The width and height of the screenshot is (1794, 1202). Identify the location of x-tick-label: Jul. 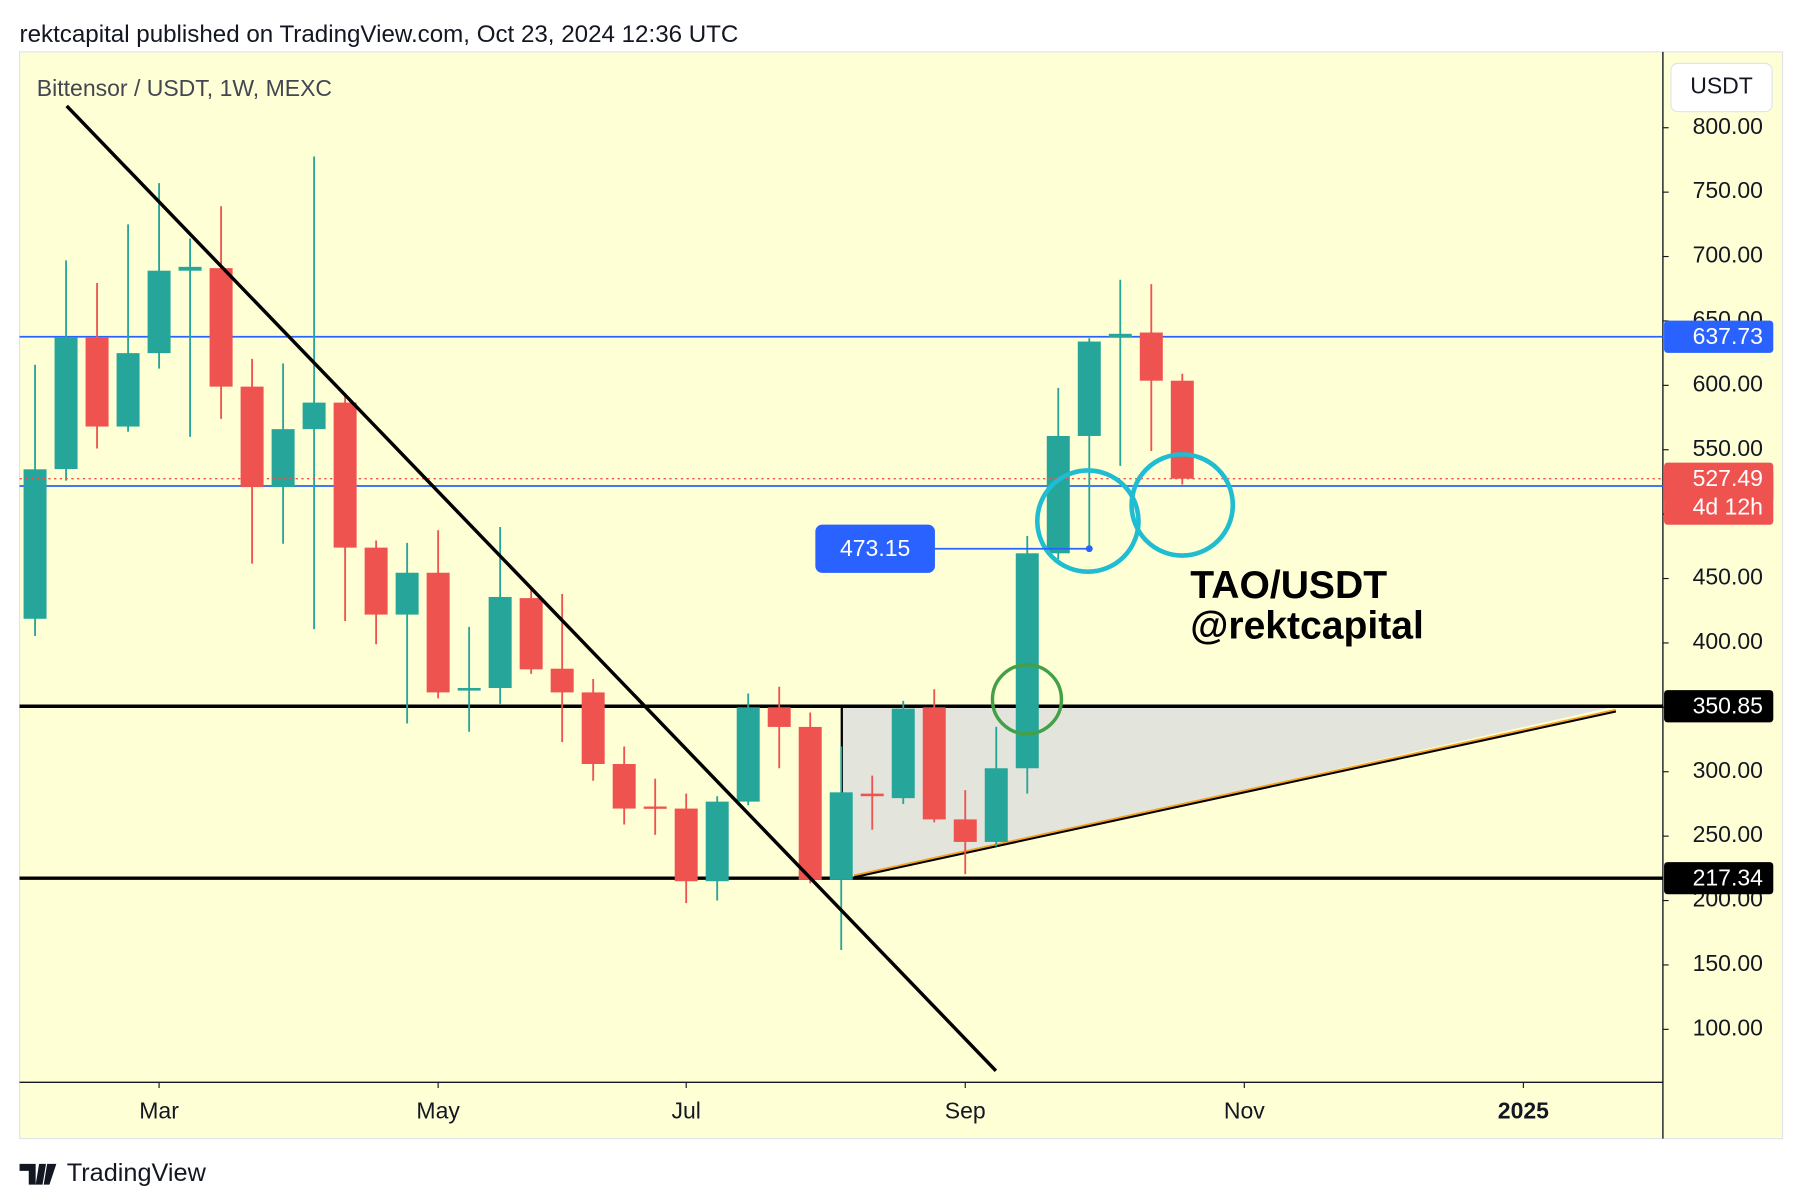
(685, 1110).